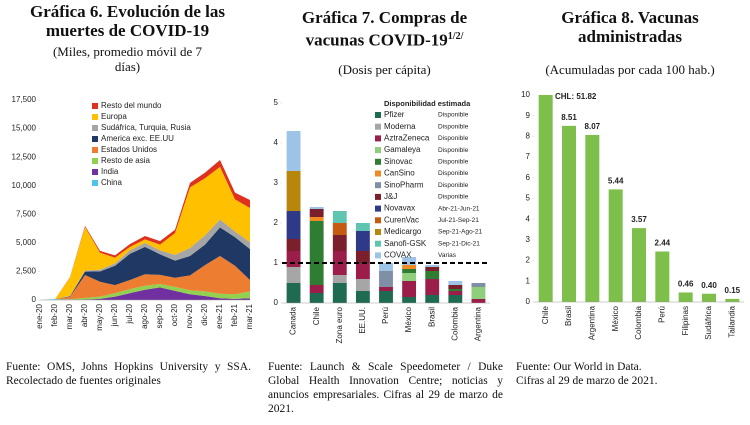 The width and height of the screenshot is (750, 425). I want to click on legend-label: Resto de asia, so click(125, 160).